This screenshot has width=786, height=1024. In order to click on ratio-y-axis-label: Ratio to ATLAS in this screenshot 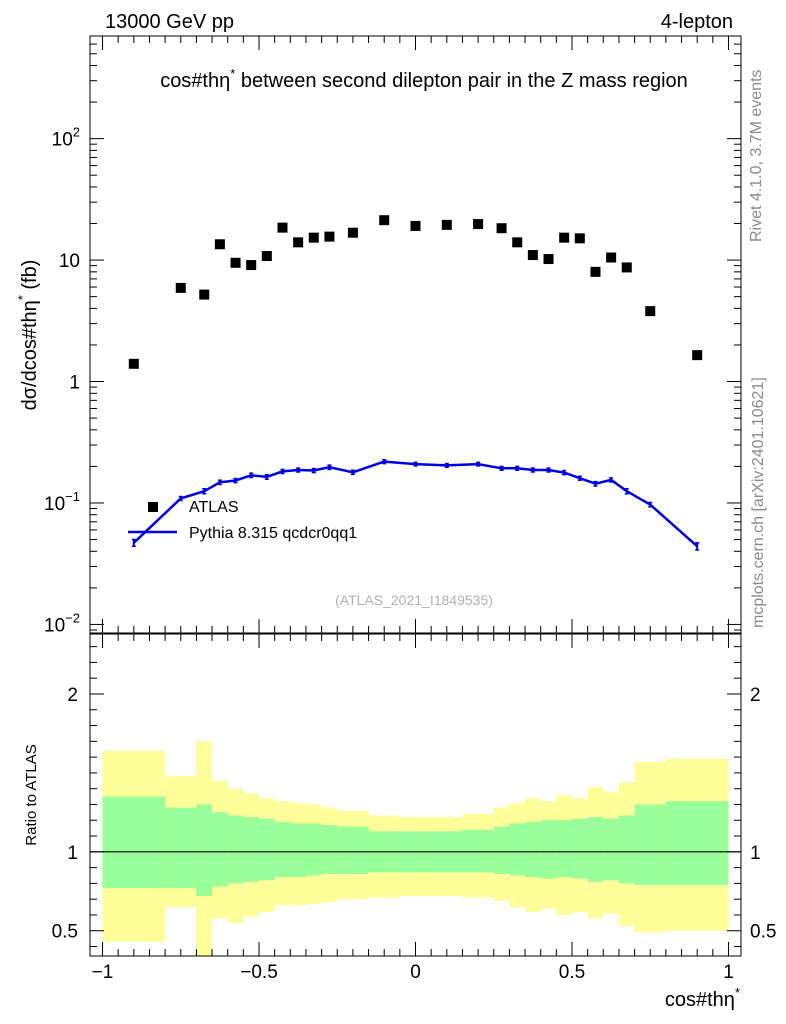, I will do `click(31, 794)`.